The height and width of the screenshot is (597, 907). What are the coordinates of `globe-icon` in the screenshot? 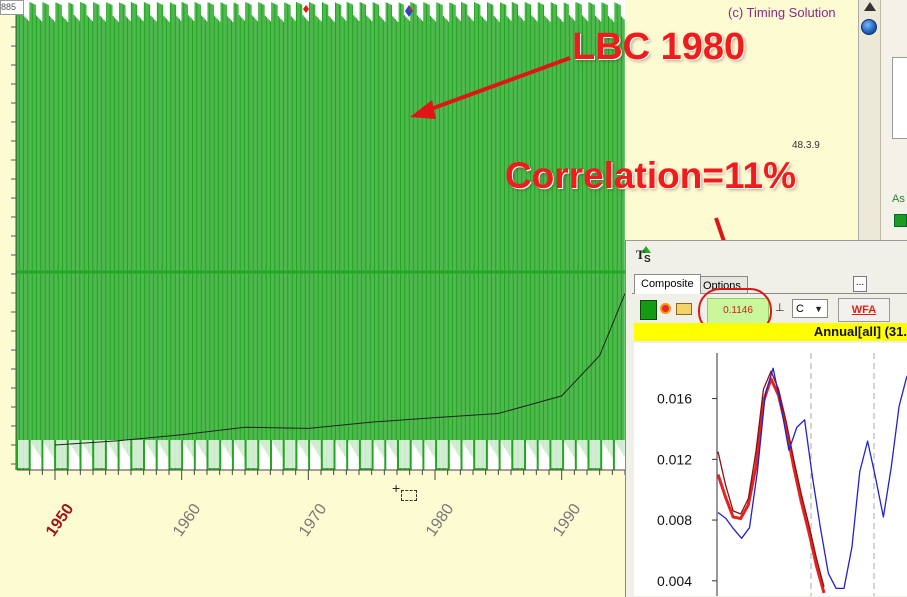 It's located at (869, 27).